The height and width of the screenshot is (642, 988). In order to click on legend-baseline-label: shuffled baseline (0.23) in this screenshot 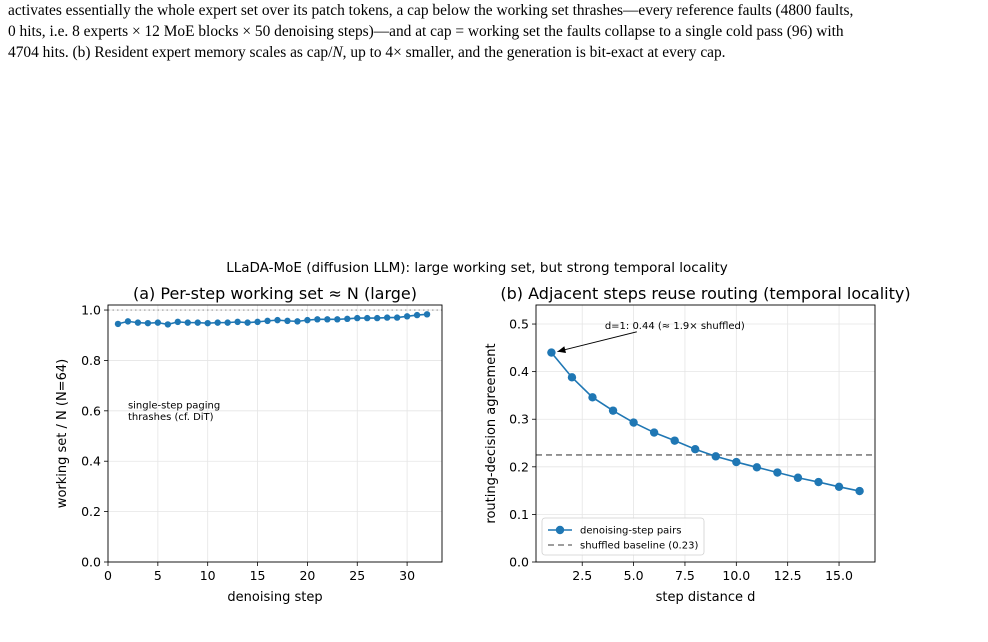, I will do `click(639, 546)`.